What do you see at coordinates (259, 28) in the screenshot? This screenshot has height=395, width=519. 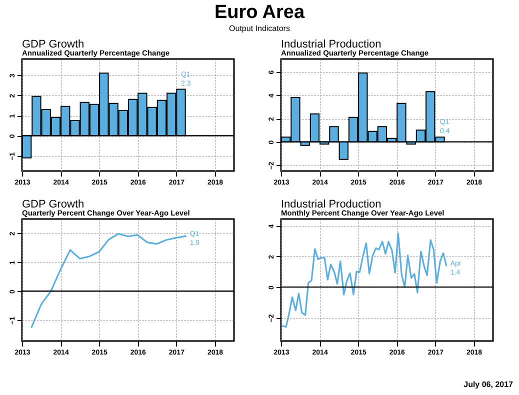 I see `text: Output Indicators` at bounding box center [259, 28].